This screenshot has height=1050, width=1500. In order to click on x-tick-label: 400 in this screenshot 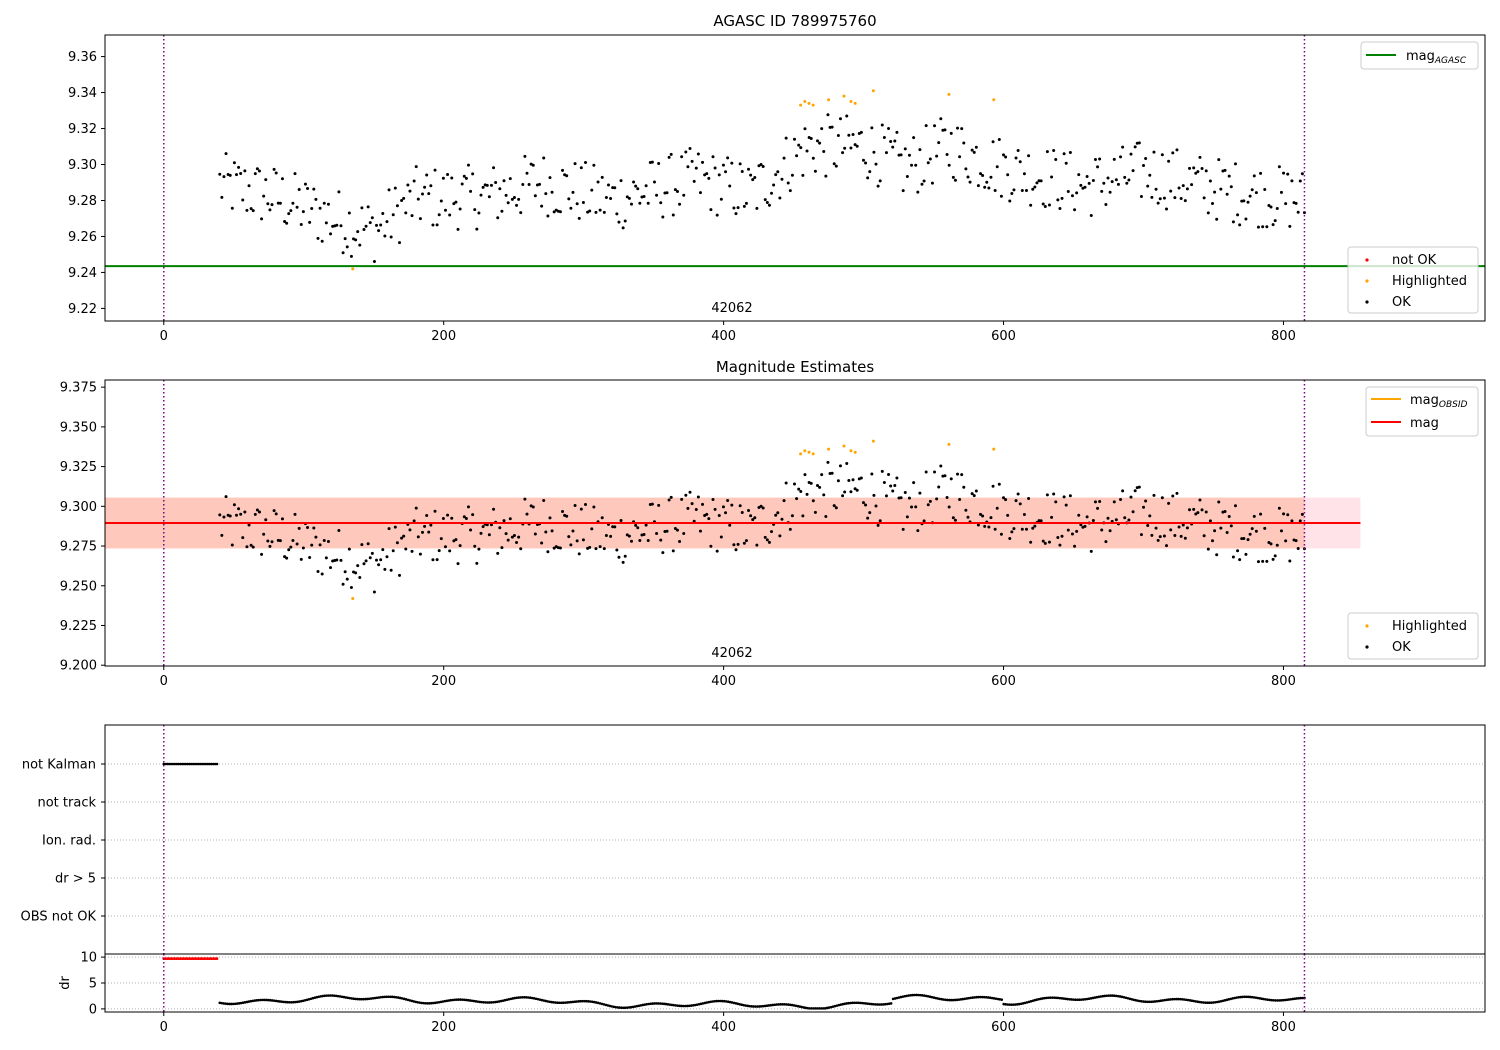, I will do `click(723, 1027)`.